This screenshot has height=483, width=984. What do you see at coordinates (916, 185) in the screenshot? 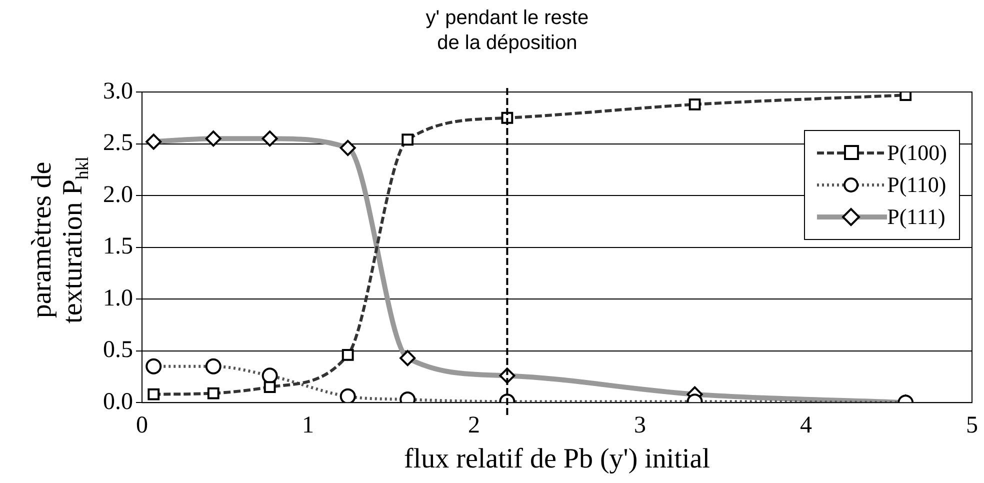
I see `legend-label: P(110)` at bounding box center [916, 185].